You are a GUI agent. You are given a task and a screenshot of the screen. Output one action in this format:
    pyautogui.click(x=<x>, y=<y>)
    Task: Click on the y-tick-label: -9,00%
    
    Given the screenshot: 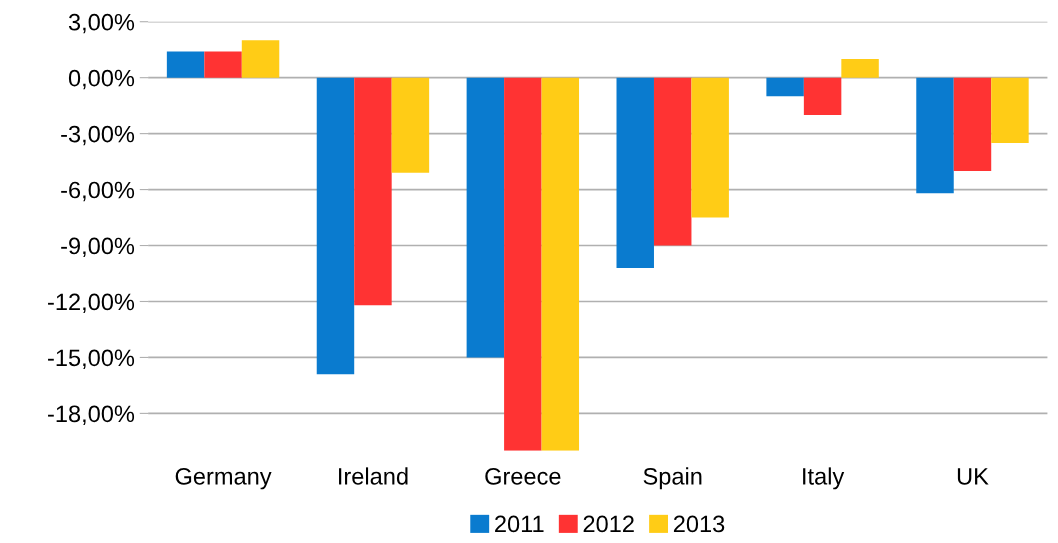 What is the action you would take?
    pyautogui.click(x=98, y=247)
    